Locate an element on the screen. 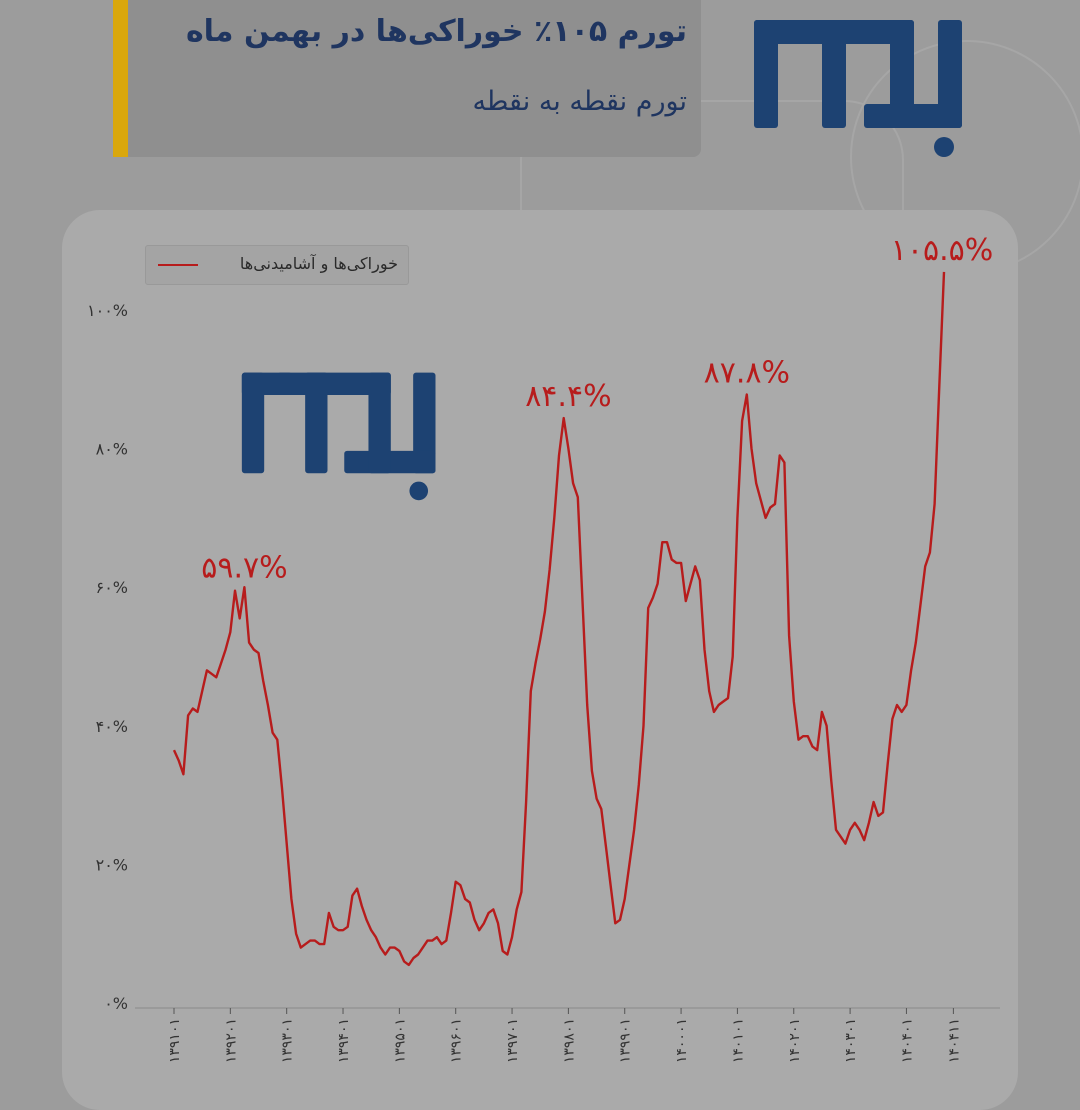 The height and width of the screenshot is (1110, 1080). y-tick-label: ۶۰% is located at coordinates (112, 587).